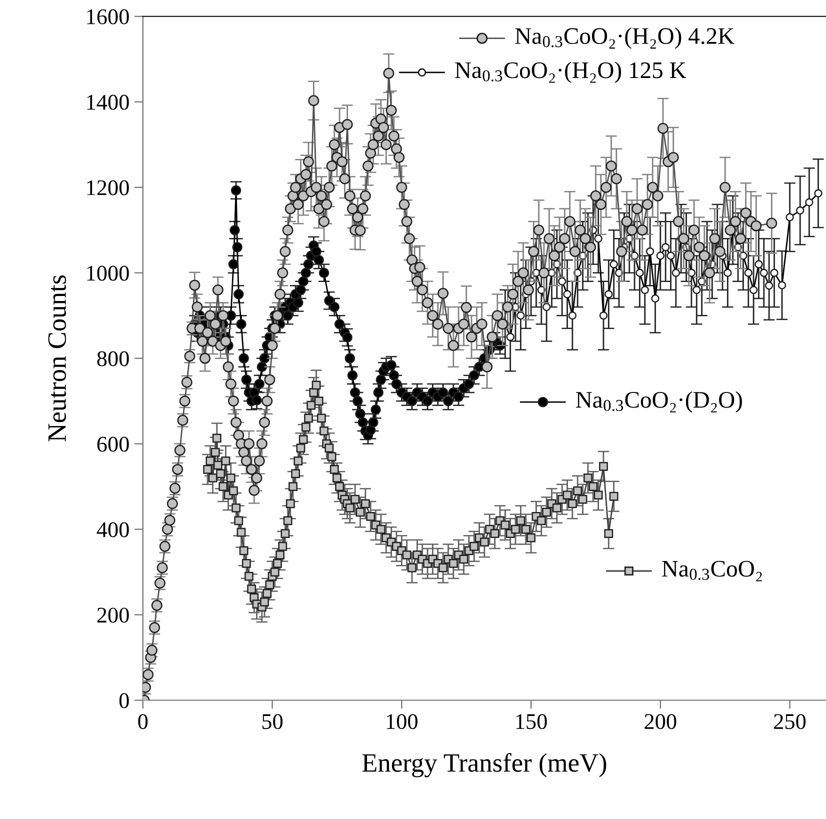  I want to click on legend-label: Na$_{0.3}$CoO₂·(H₂O) 4.2K, so click(624, 38).